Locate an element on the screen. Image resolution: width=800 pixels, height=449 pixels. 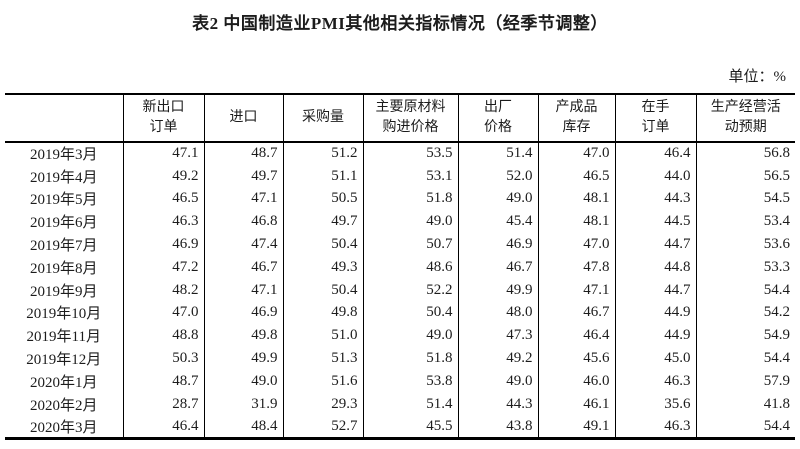
value-cell-finished-goods-inventory: 47.1 is located at coordinates (577, 290).